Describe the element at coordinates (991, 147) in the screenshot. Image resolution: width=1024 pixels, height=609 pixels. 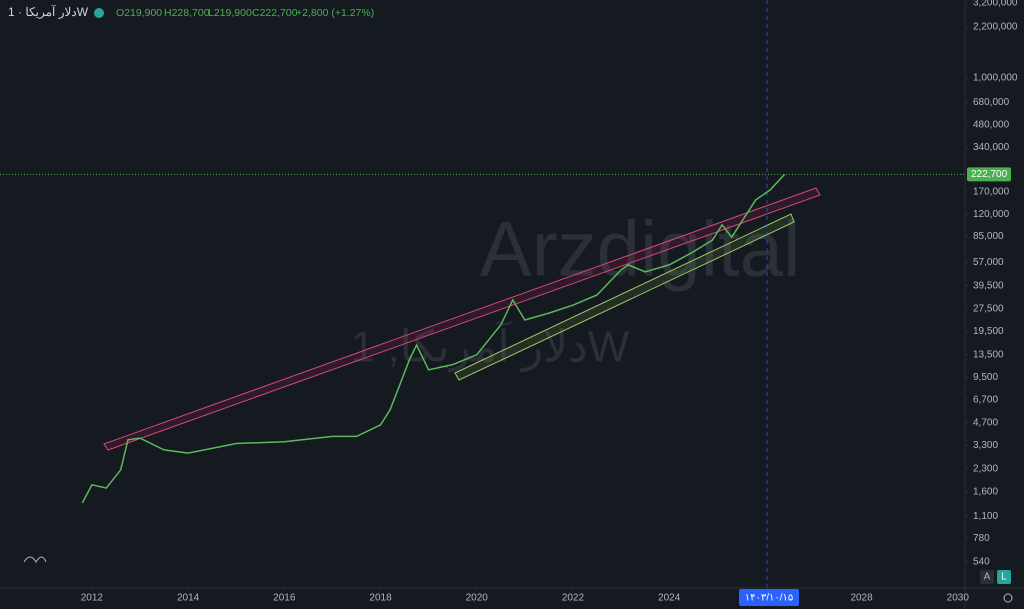
I see `y-tick-label: 340,000` at that location.